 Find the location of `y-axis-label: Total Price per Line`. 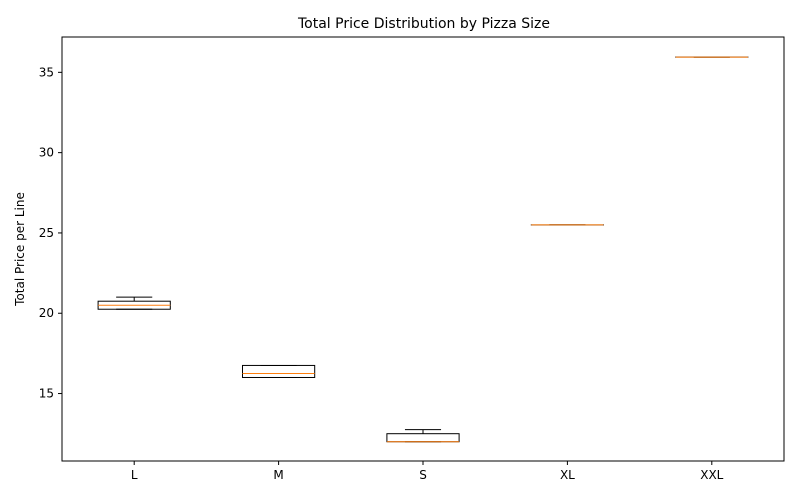

y-axis-label: Total Price per Line is located at coordinates (20, 249).